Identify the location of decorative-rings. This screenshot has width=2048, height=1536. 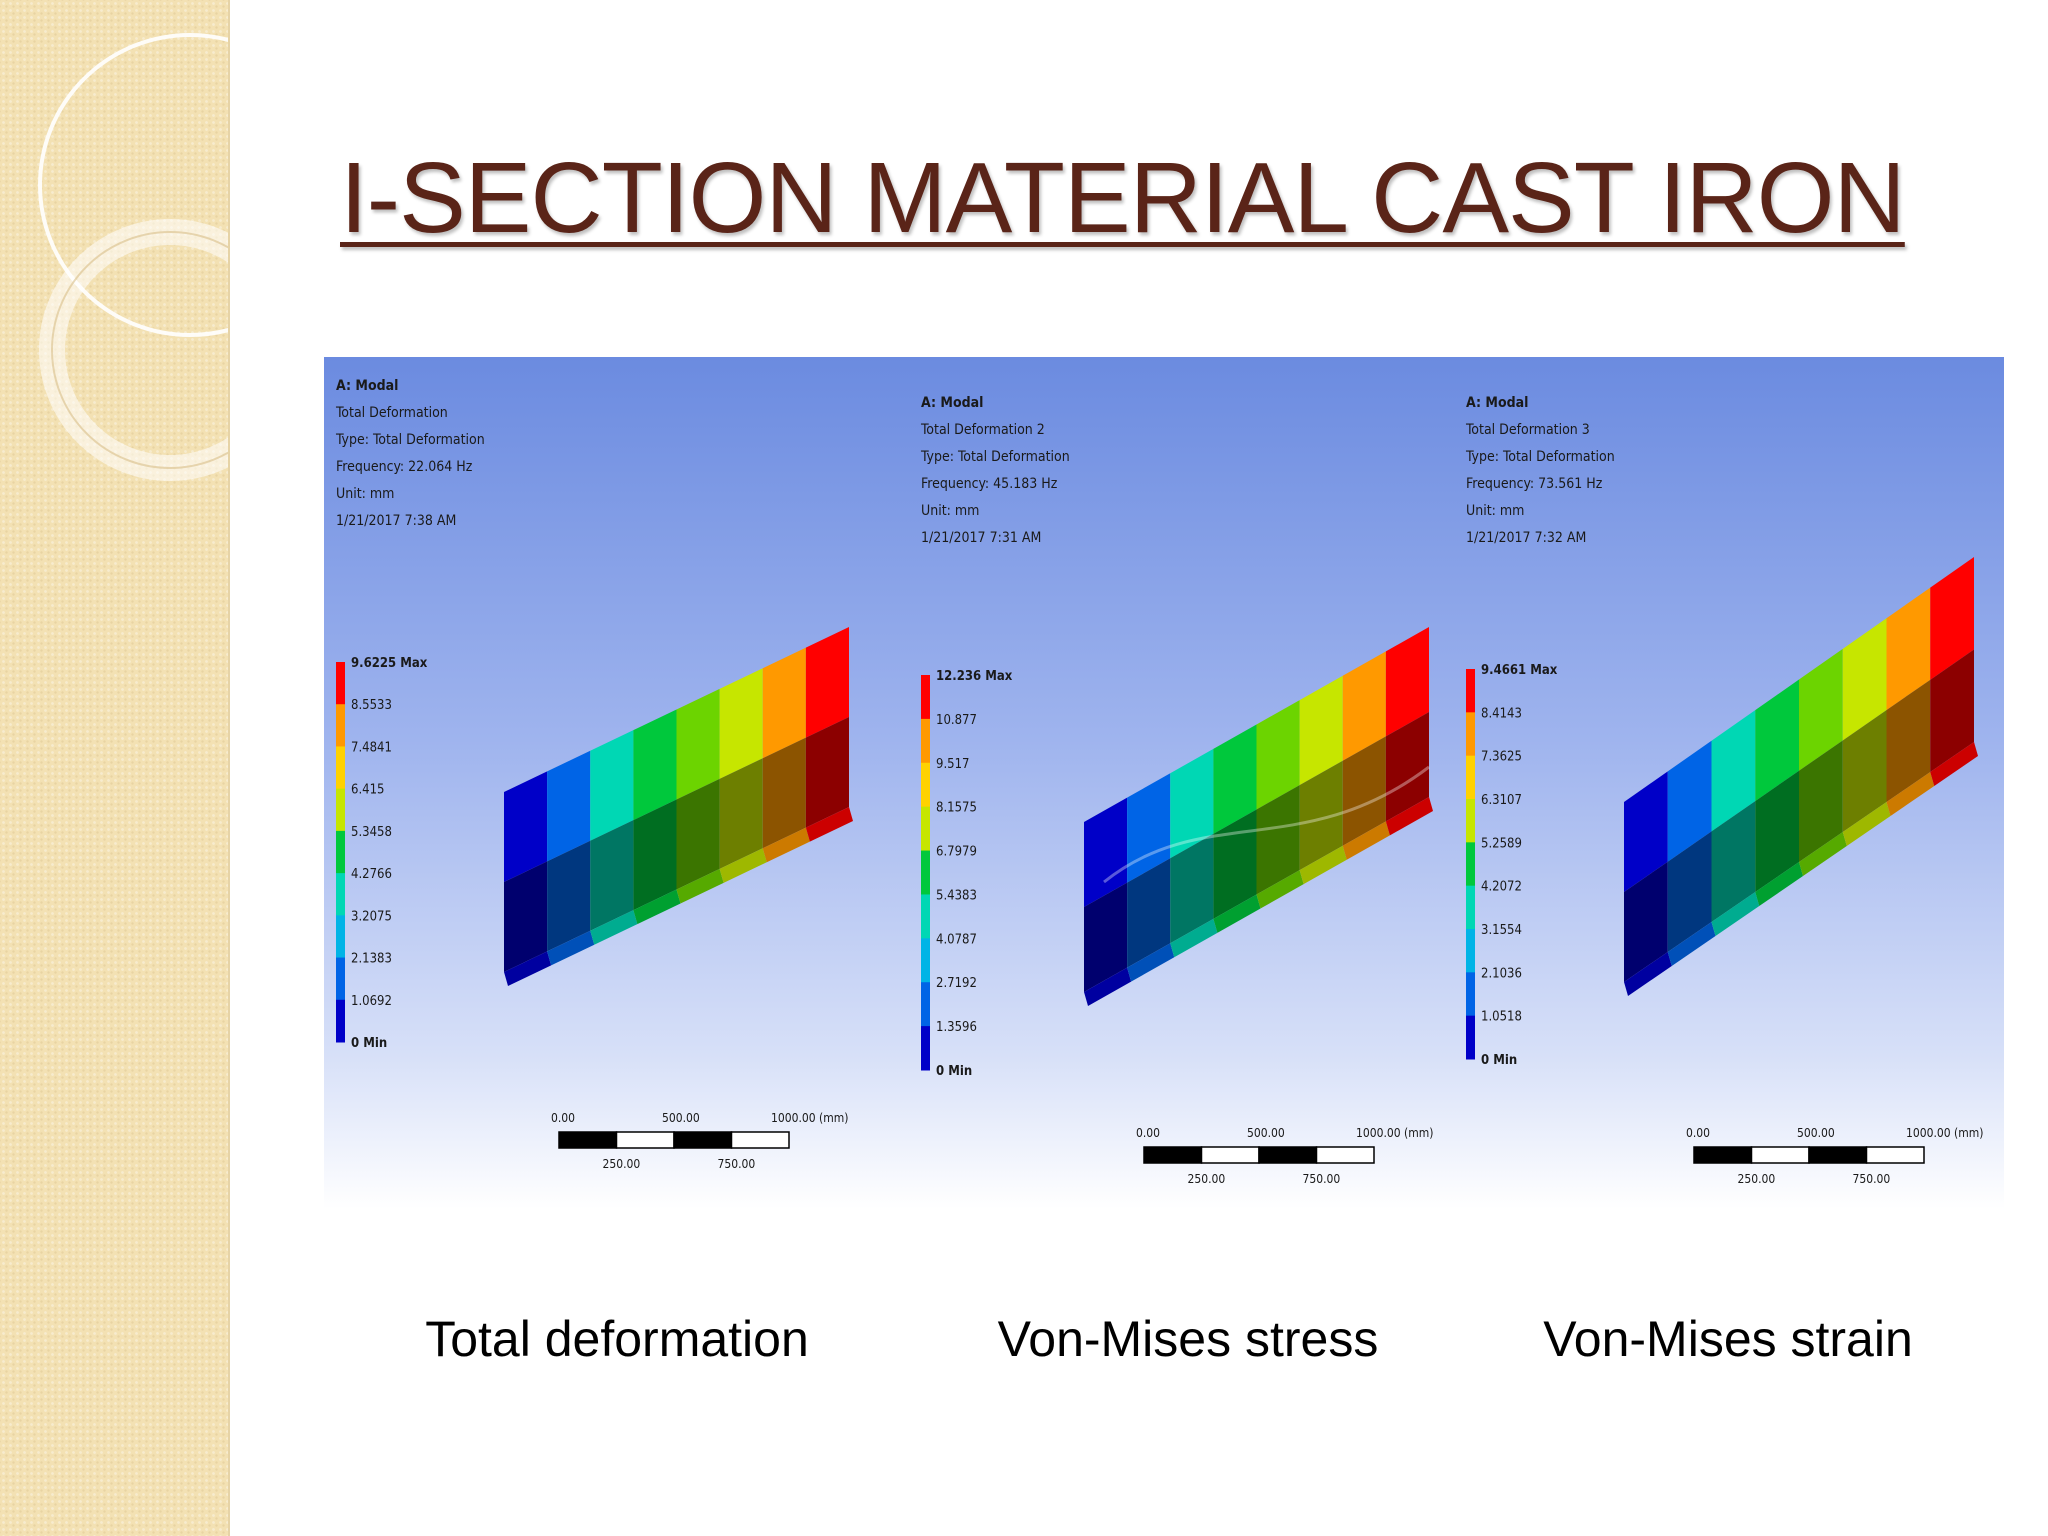
(133, 257).